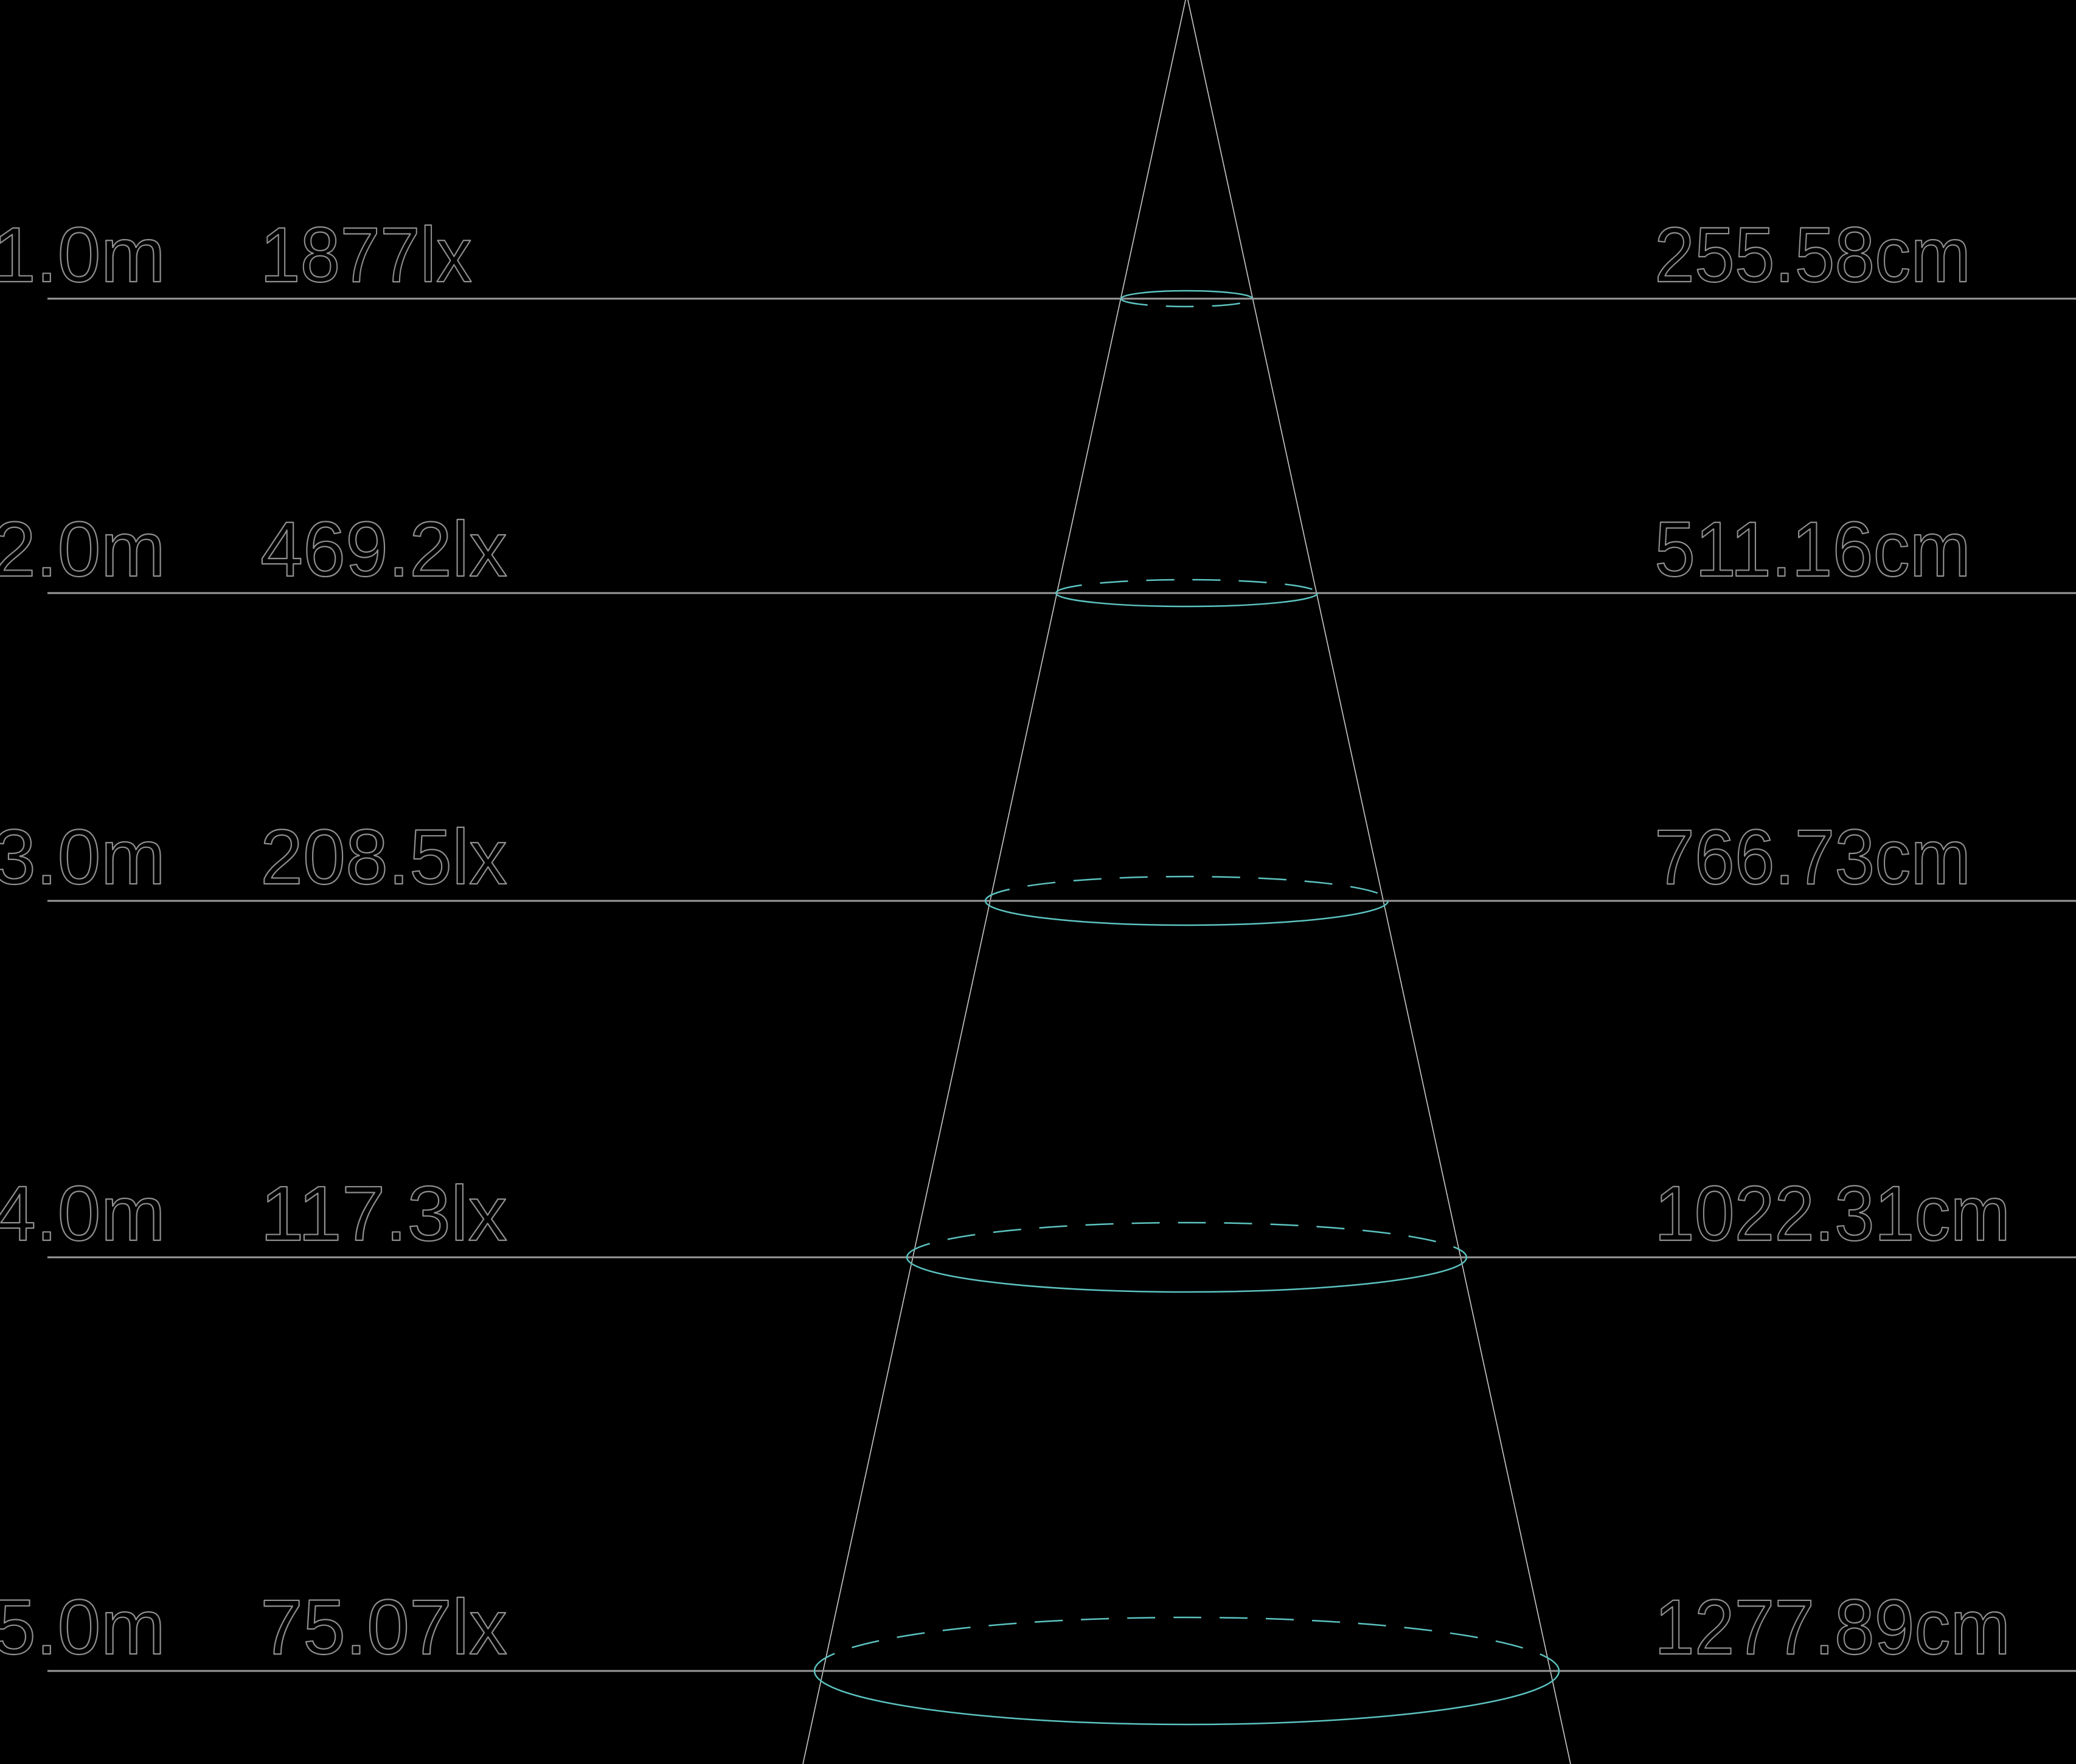 Image resolution: width=2076 pixels, height=1764 pixels. What do you see at coordinates (82, 549) in the screenshot?
I see `distance-label: 2.0m` at bounding box center [82, 549].